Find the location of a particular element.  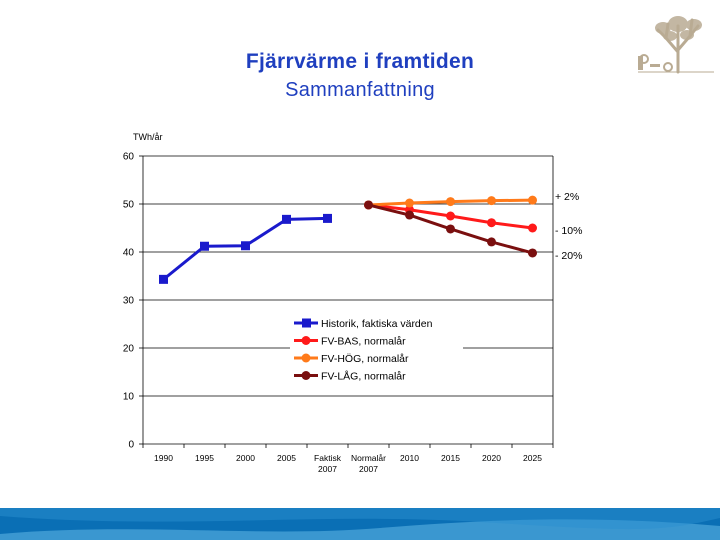

x-tick-label: 1995 is located at coordinates (204, 458).